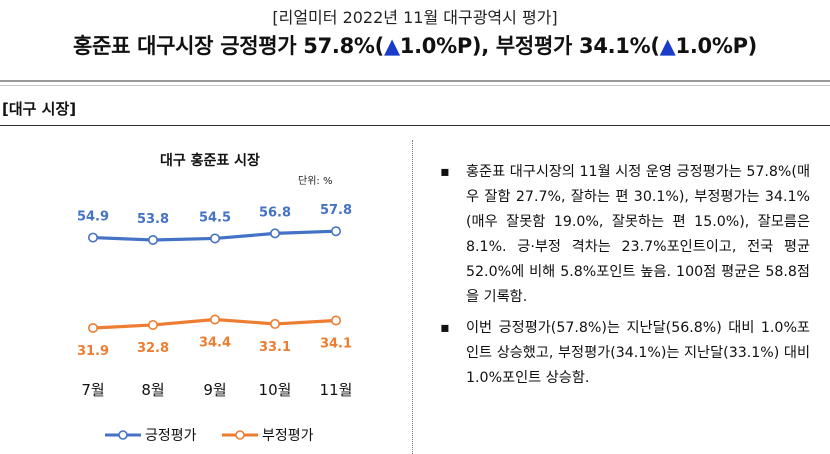 The height and width of the screenshot is (454, 830). Describe the element at coordinates (240, 435) in the screenshot. I see `legend-marker-negative` at that location.